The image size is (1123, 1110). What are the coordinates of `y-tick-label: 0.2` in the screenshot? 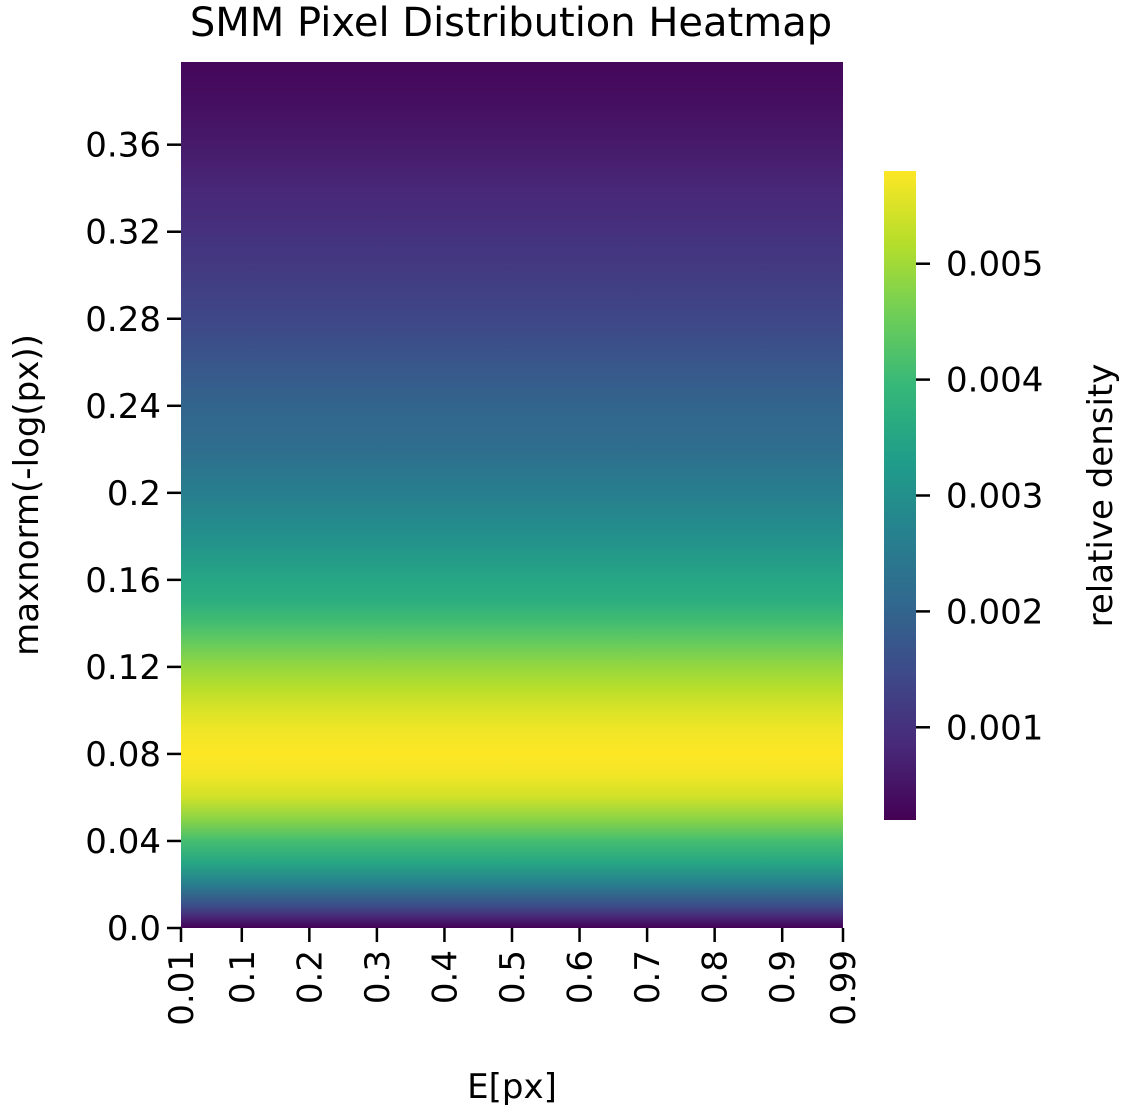 It's located at (134, 494).